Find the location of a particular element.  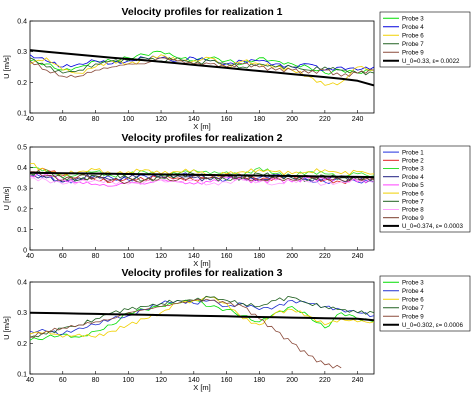

legend-entry-label: Probe 1 is located at coordinates (413, 152).